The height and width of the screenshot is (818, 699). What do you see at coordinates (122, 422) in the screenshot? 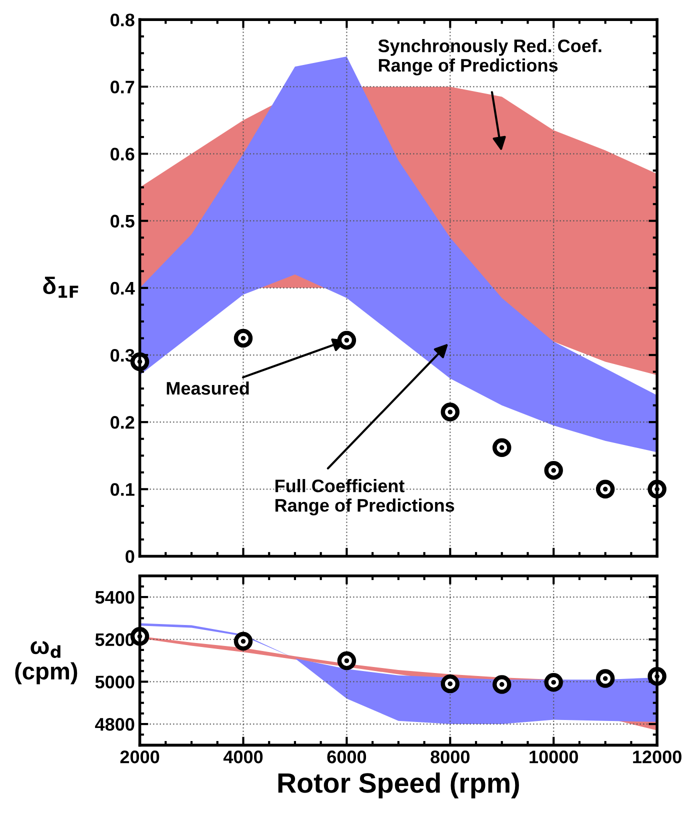
I see `y-tick-label: 0.2` at bounding box center [122, 422].